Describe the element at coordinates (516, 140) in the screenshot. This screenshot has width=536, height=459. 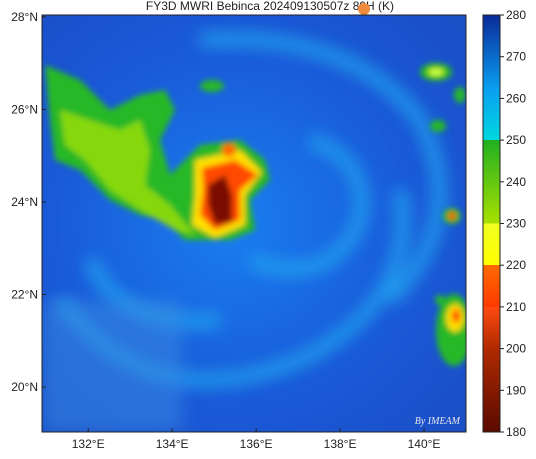
I see `colorbar-tick-label: 250` at that location.